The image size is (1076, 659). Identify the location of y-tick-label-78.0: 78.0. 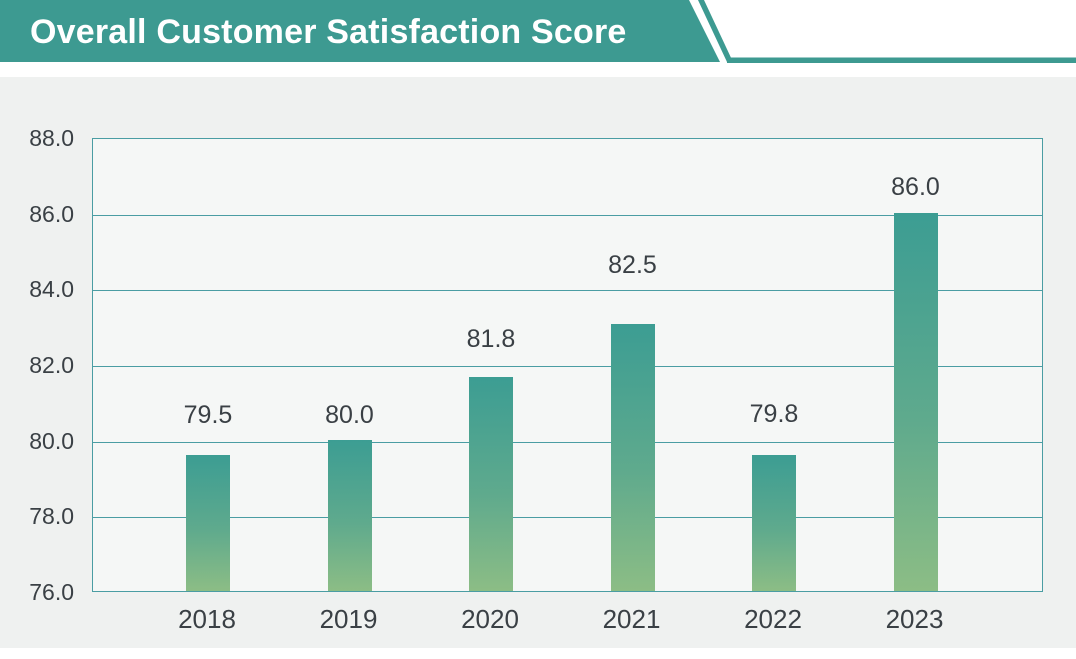
(51, 516).